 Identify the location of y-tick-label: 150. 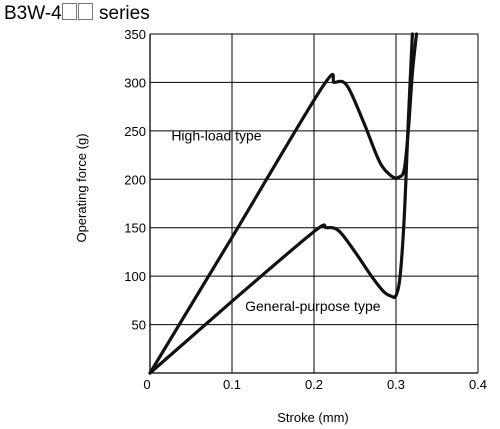
(135, 228).